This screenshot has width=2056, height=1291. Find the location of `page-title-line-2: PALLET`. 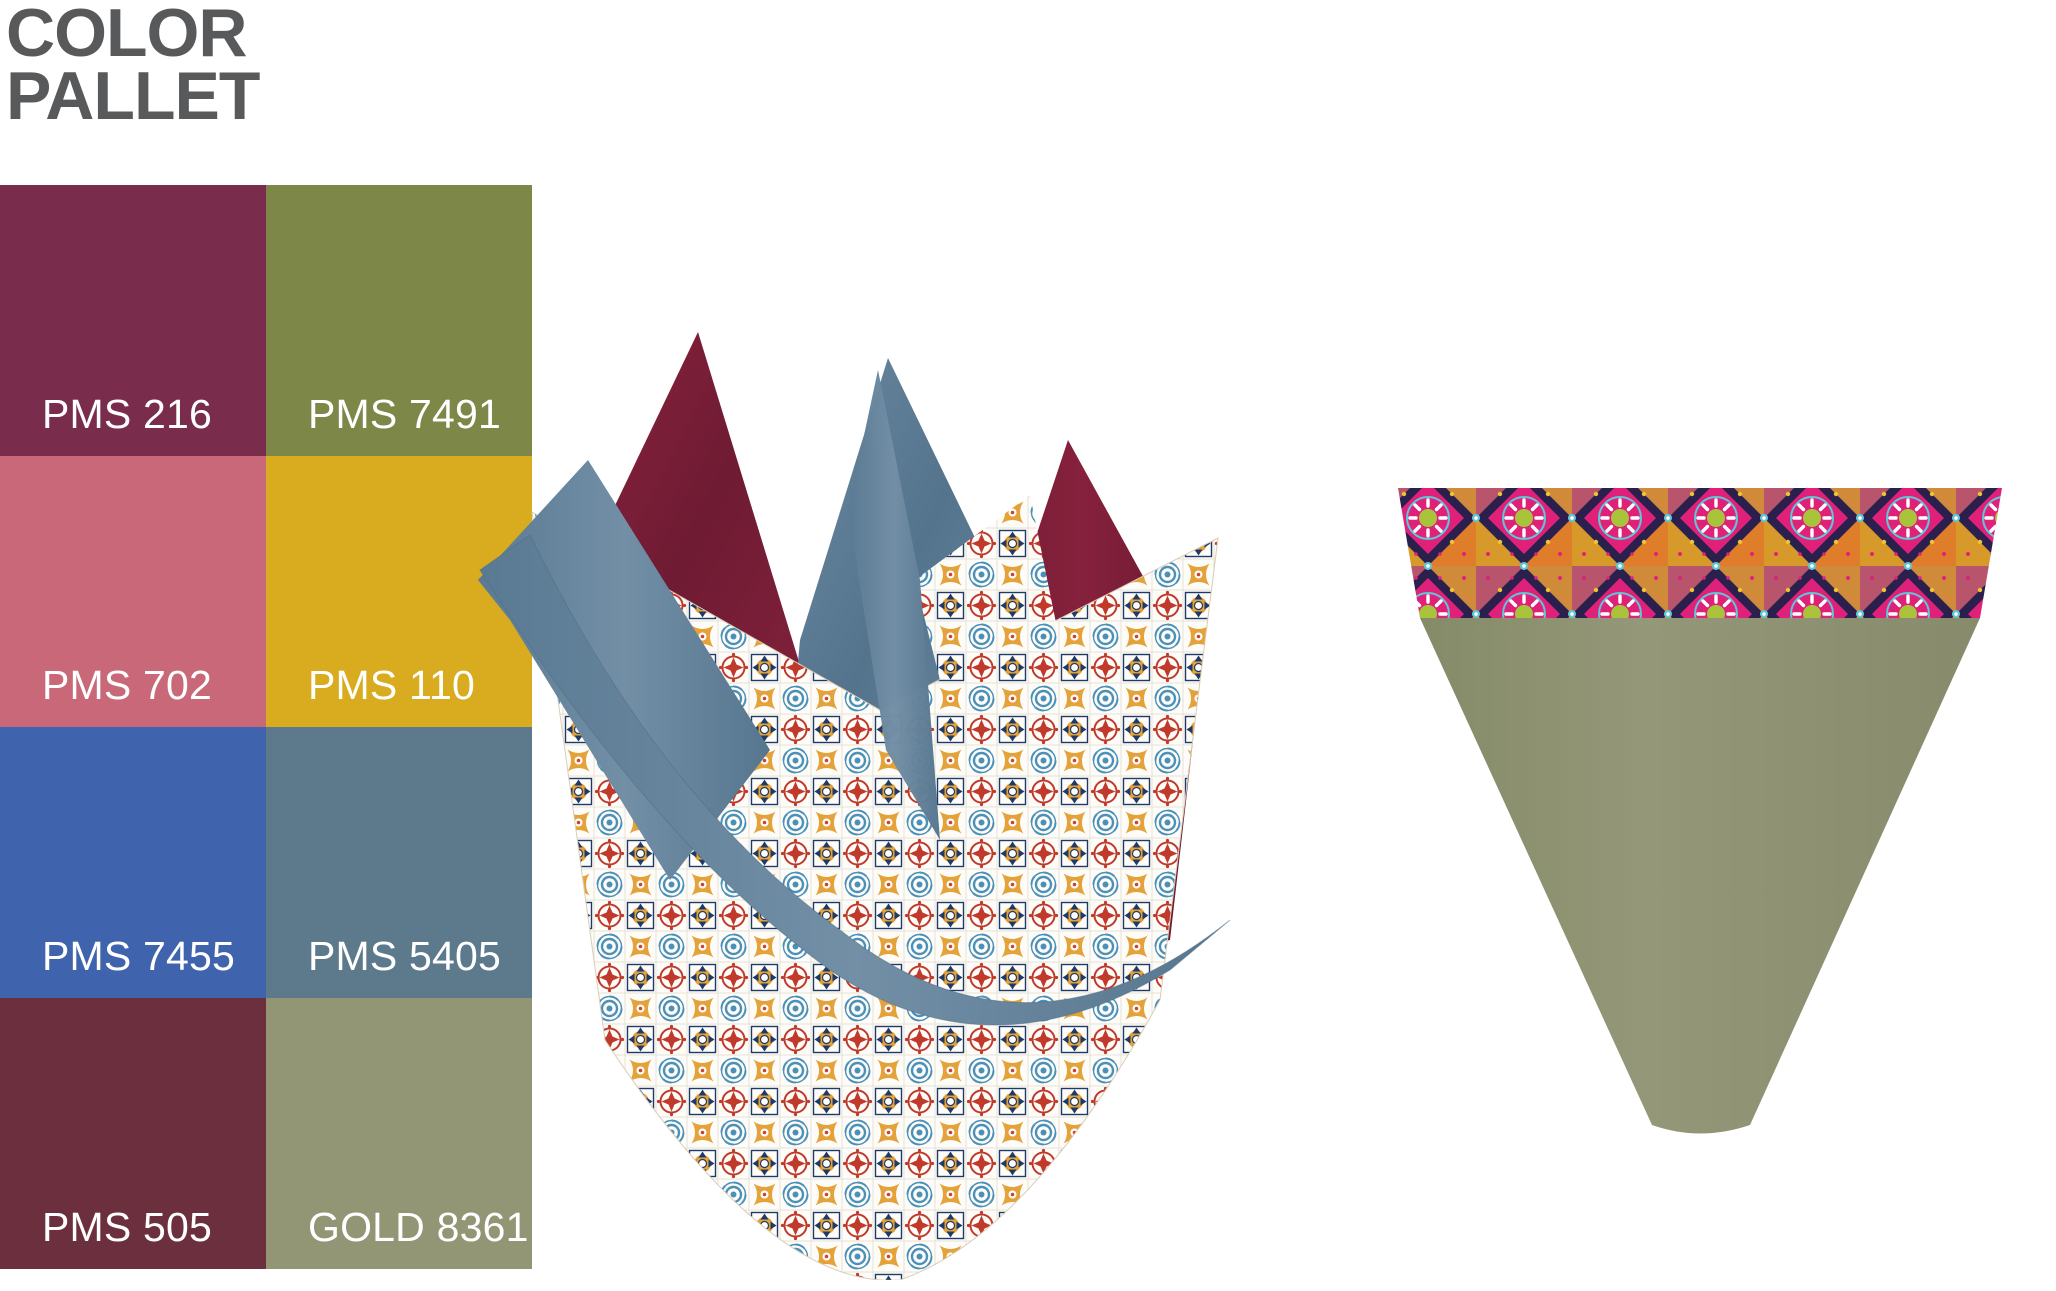

page-title-line-2: PALLET is located at coordinates (133, 96).